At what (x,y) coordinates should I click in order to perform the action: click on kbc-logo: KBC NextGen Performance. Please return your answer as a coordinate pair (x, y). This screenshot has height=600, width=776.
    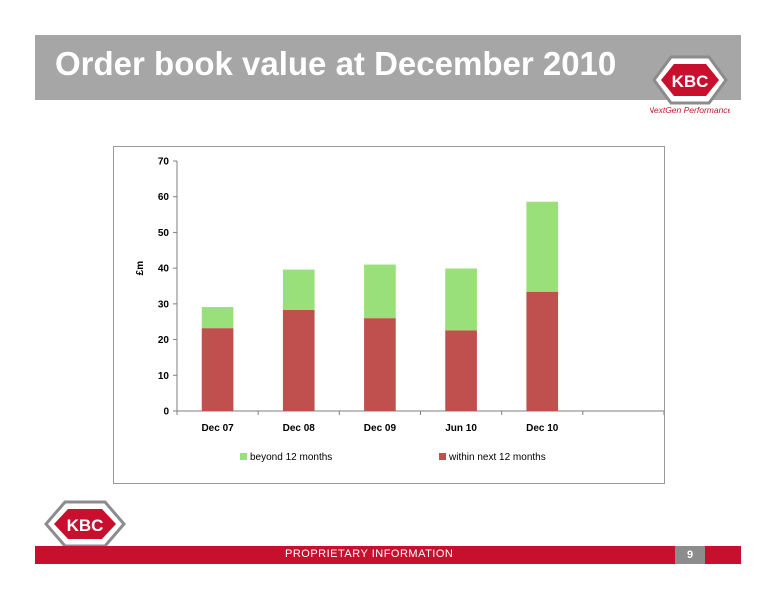
    Looking at the image, I should click on (690, 85).